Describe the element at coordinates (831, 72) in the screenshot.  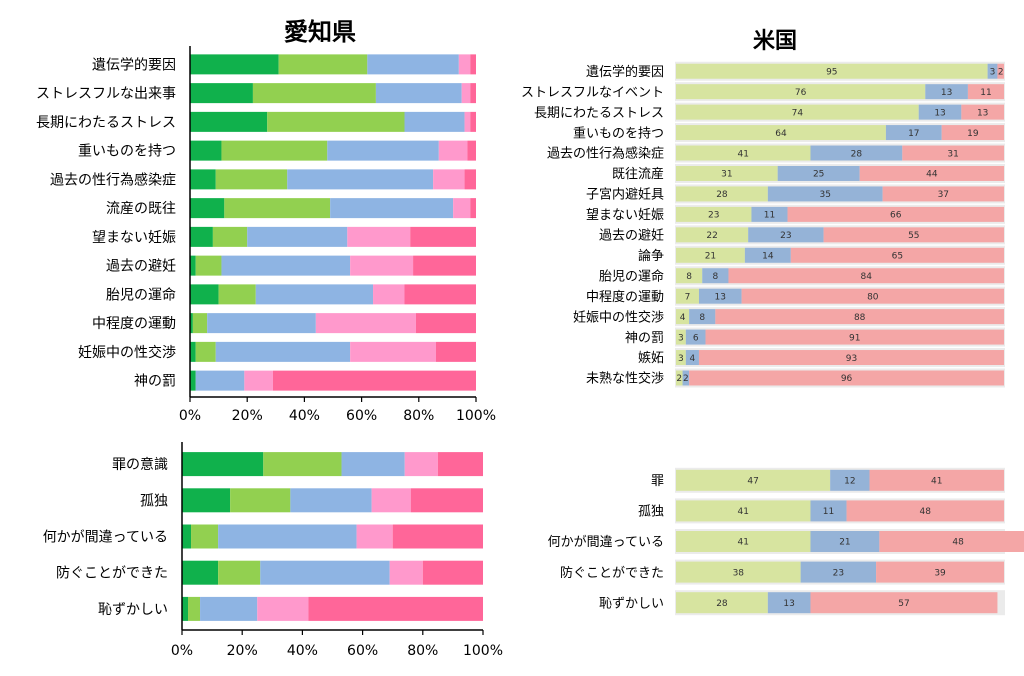
I see `data-label: 95` at that location.